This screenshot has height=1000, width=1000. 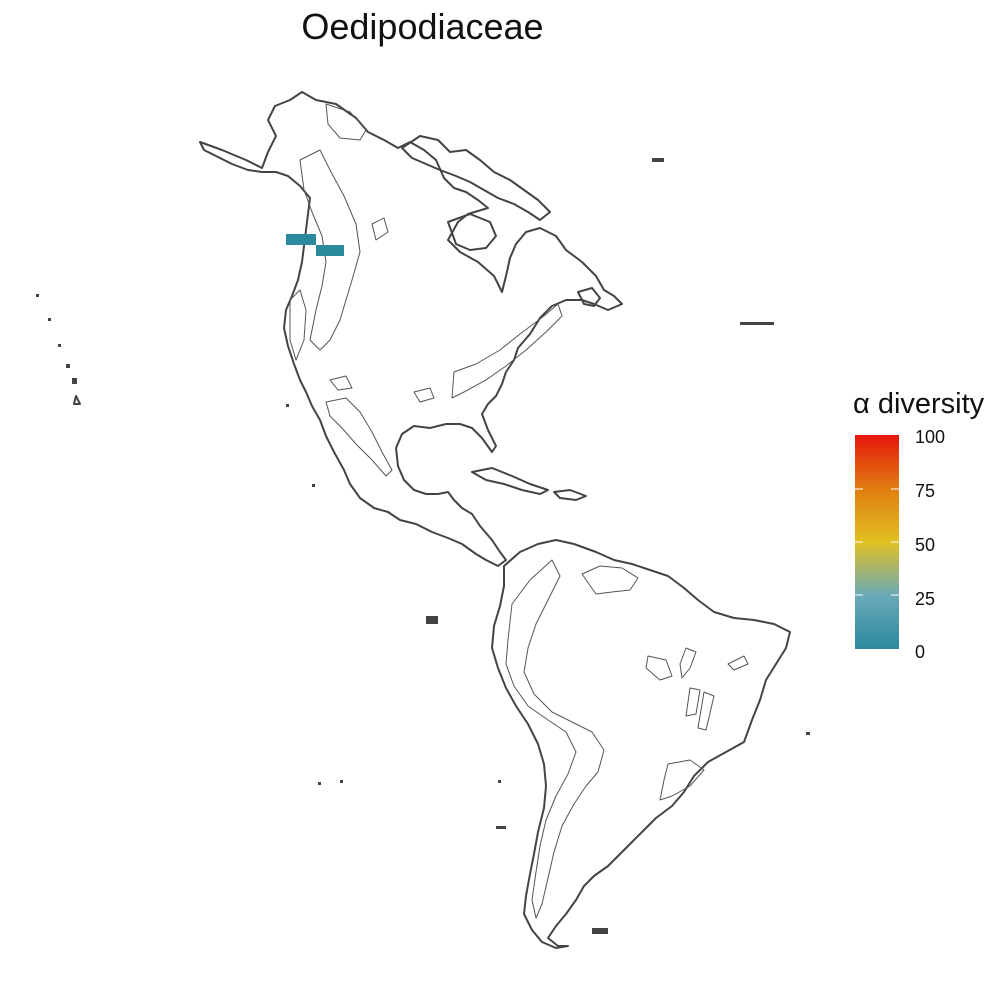 What do you see at coordinates (341, 383) in the screenshot?
I see `central-plains-region` at bounding box center [341, 383].